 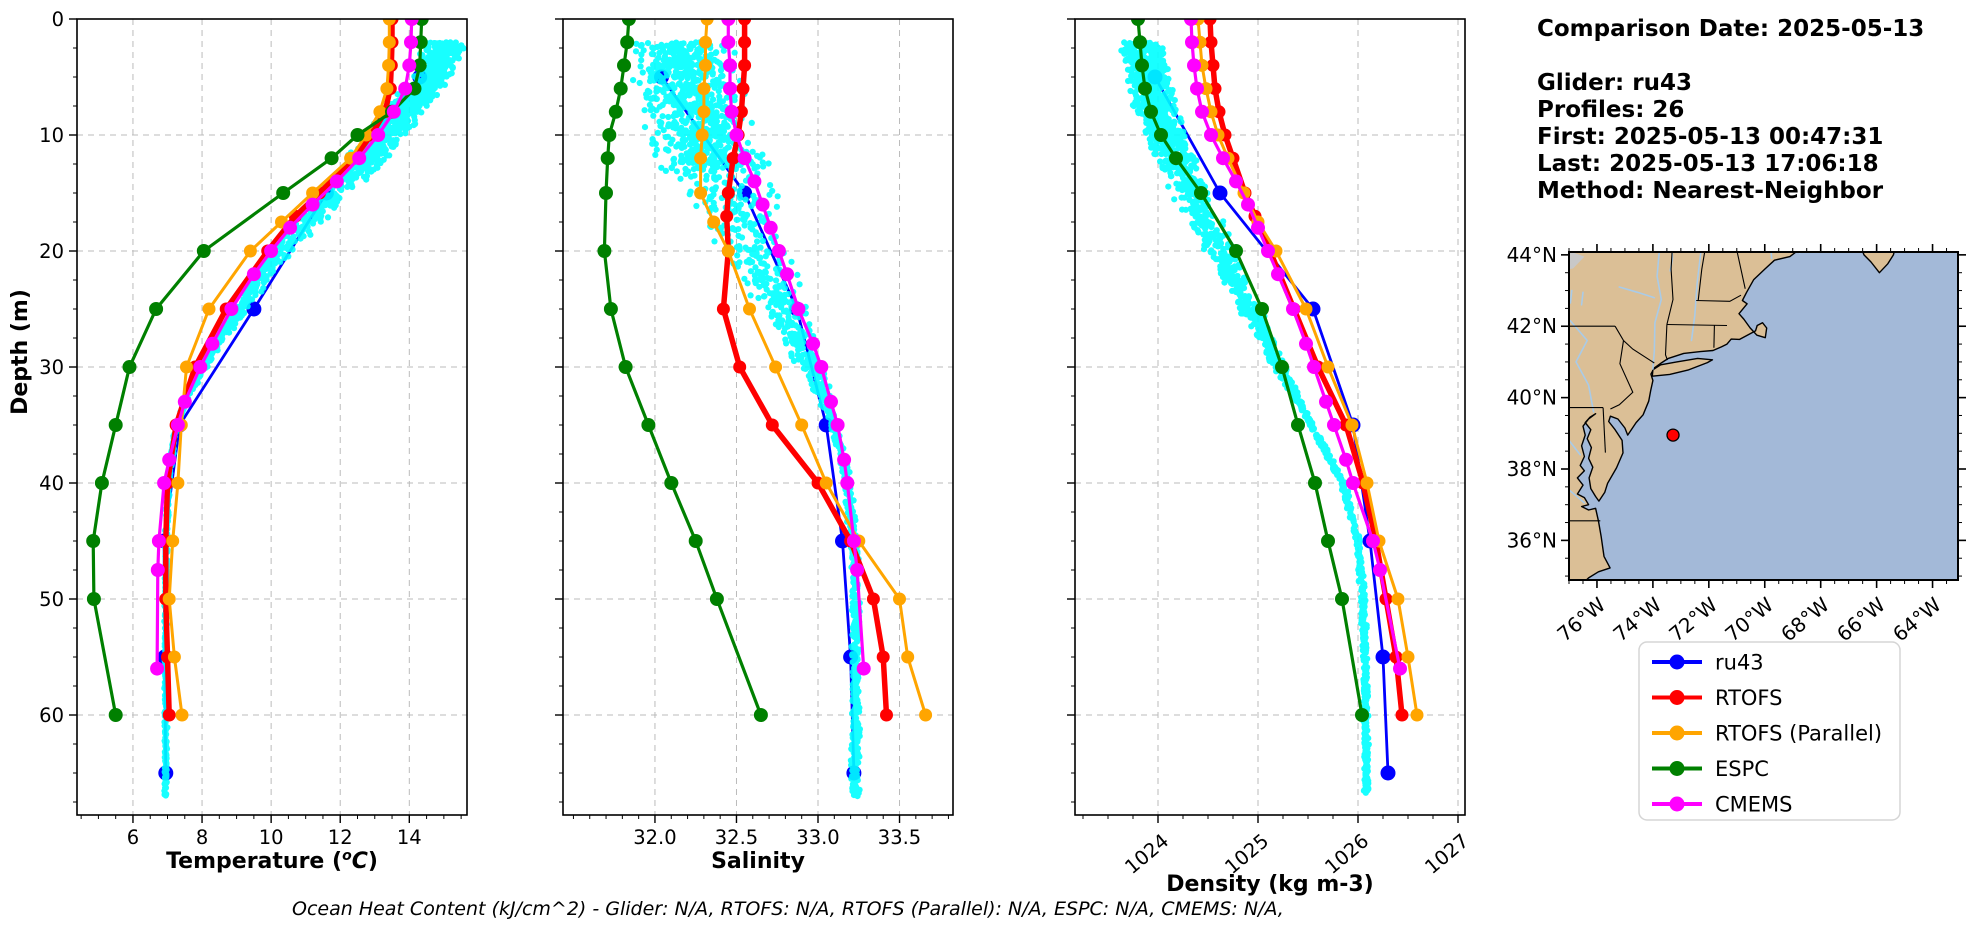 What do you see at coordinates (51, 367) in the screenshot?
I see `depth-tick-label: 30` at bounding box center [51, 367].